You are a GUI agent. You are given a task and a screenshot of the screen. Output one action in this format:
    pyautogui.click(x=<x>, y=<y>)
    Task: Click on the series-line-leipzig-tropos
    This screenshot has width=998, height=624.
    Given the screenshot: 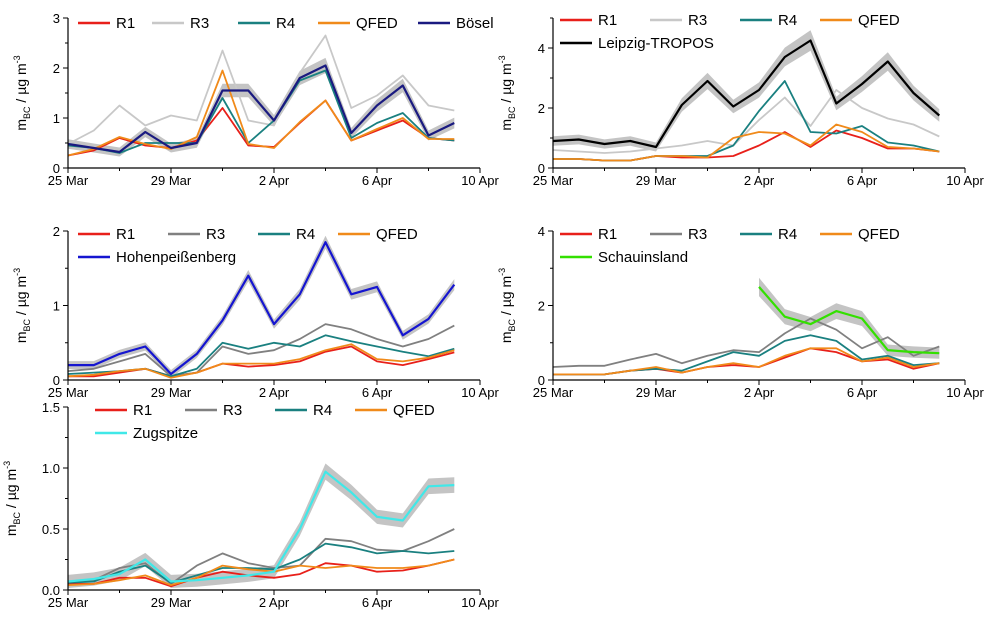 What is the action you would take?
    pyautogui.click(x=746, y=94)
    